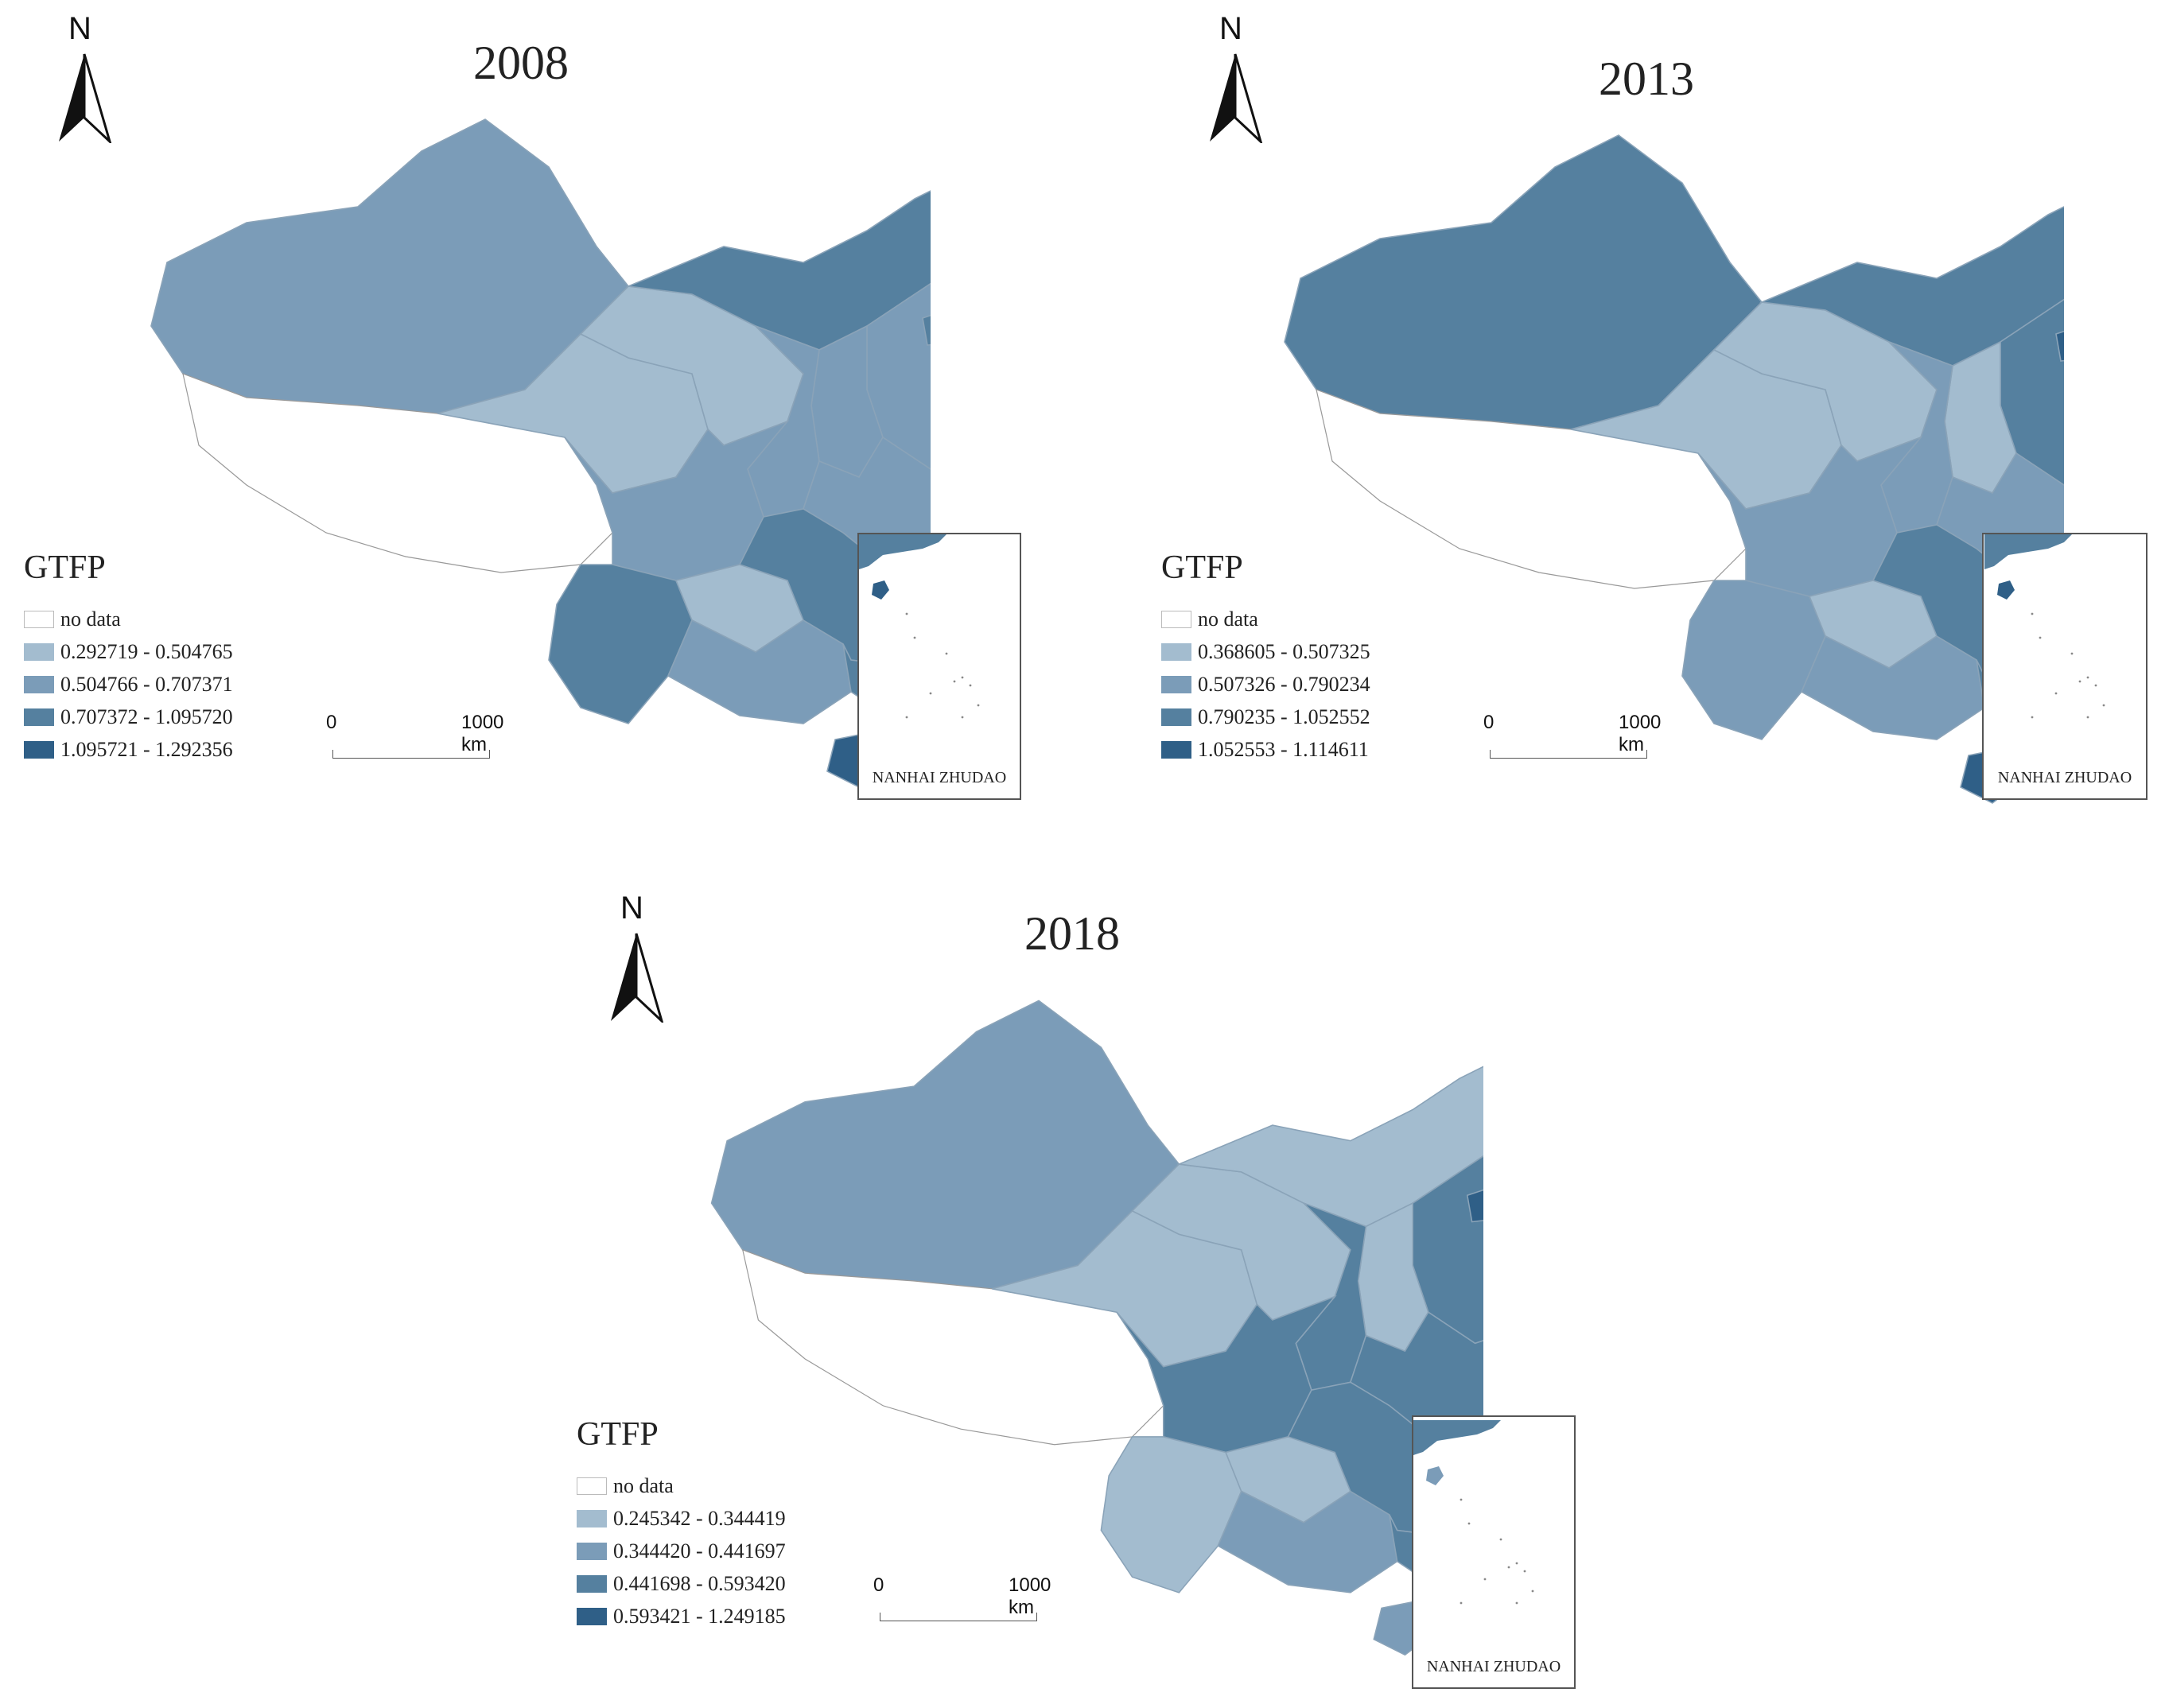  Describe the element at coordinates (146, 716) in the screenshot. I see `legend-label: 0.707372 - 1.095720` at that location.